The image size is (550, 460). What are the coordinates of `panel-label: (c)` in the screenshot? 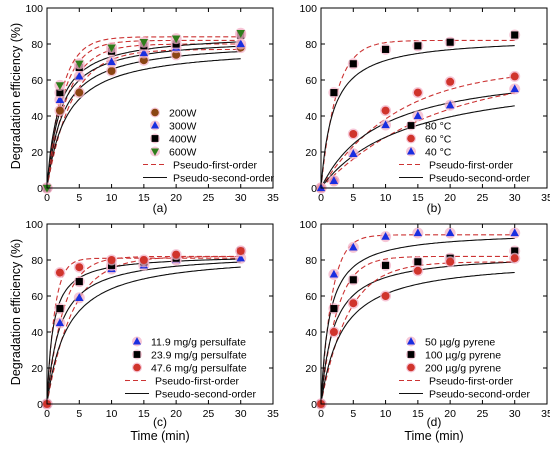 It's located at (160, 422).